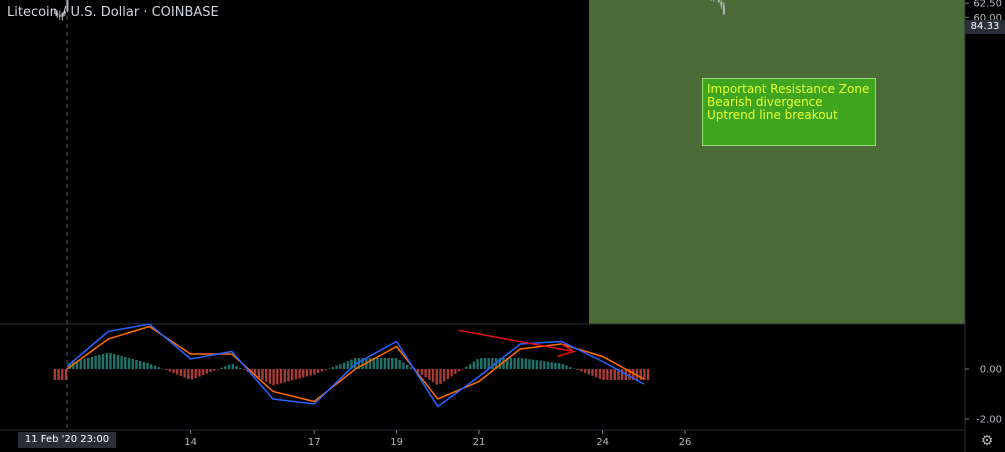 The height and width of the screenshot is (452, 1005). I want to click on divergence-arrow-head, so click(566, 350).